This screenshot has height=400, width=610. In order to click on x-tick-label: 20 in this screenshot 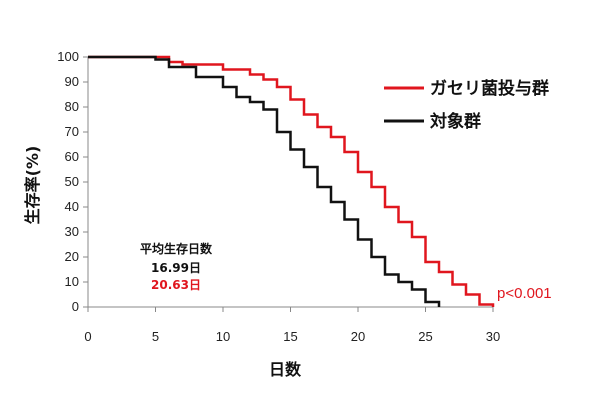, I will do `click(358, 336)`.